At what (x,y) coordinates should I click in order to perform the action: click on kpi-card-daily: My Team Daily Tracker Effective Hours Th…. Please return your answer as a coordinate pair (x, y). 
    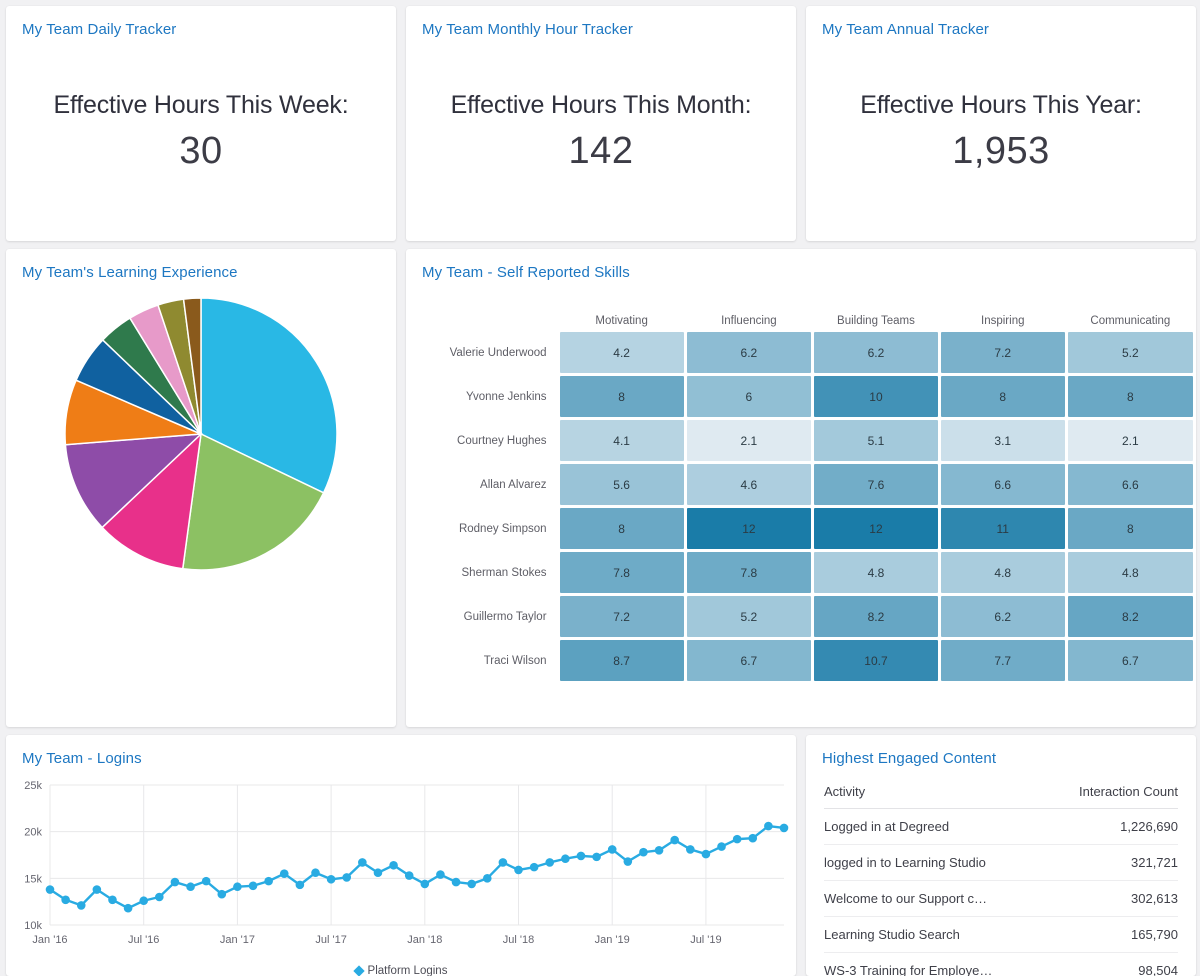
    Looking at the image, I should click on (201, 123).